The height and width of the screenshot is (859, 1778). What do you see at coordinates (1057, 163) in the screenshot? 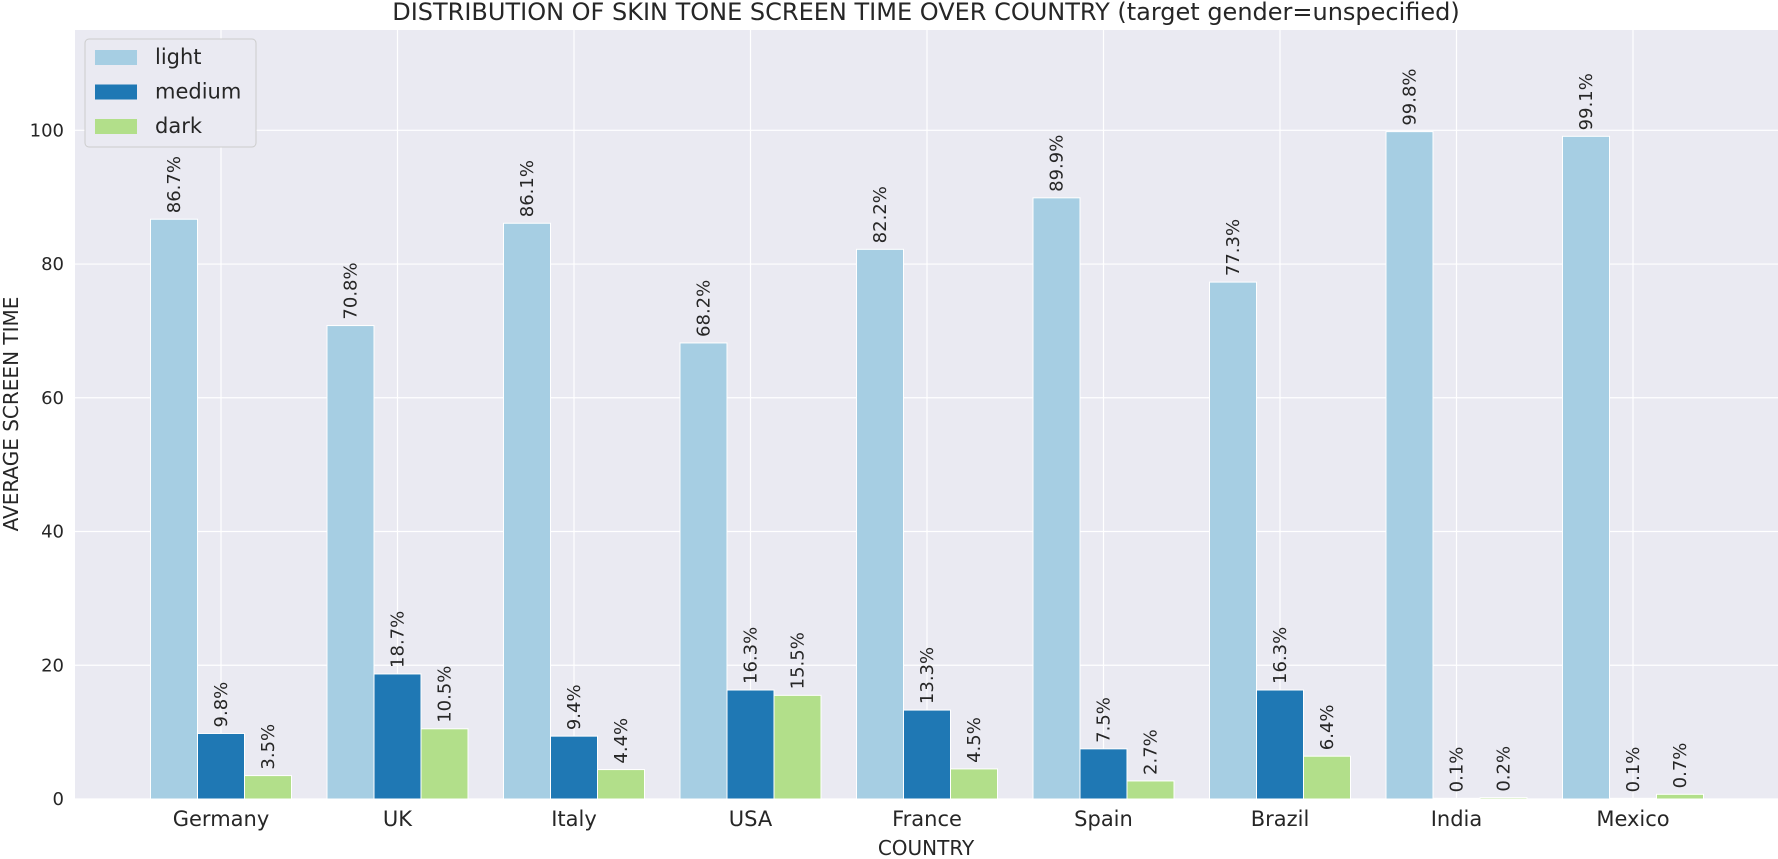
I see `bar-value-label: 89.9%` at bounding box center [1057, 163].